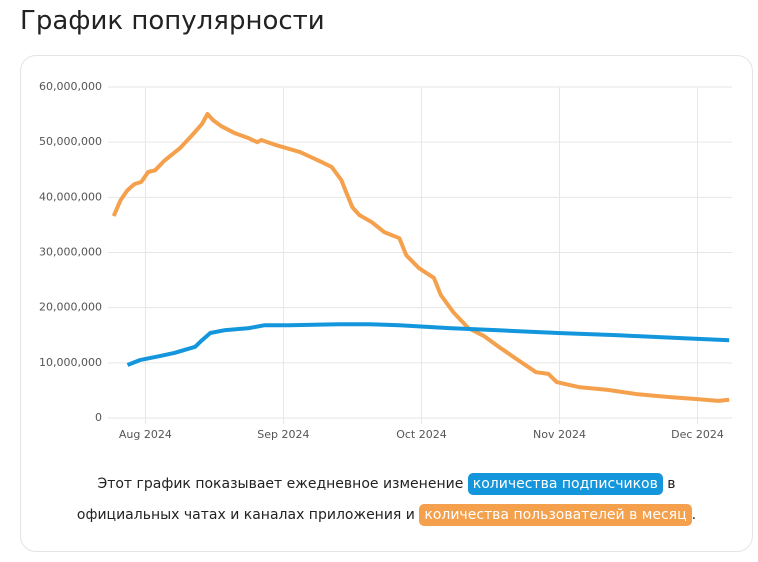 This screenshot has height=562, width=758. What do you see at coordinates (671, 484) in the screenshot?
I see `caption-text: в` at bounding box center [671, 484].